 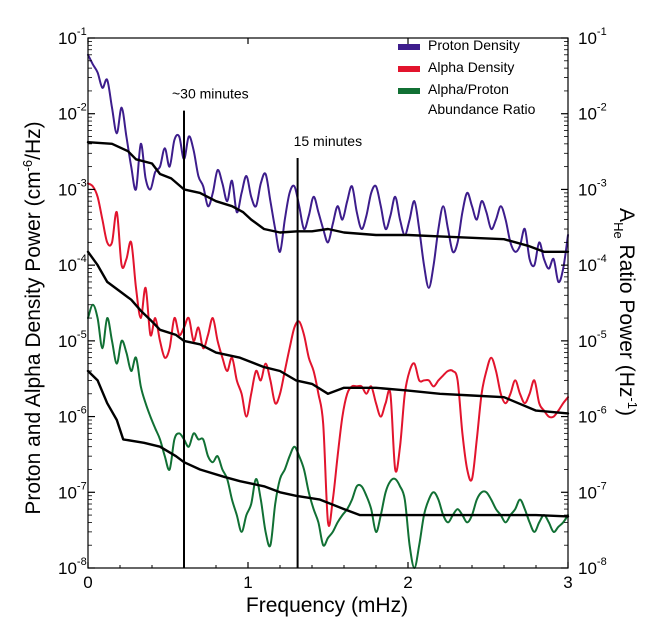 What do you see at coordinates (592, 264) in the screenshot?
I see `y-tick-label-right: 10⁻⁴` at bounding box center [592, 264].